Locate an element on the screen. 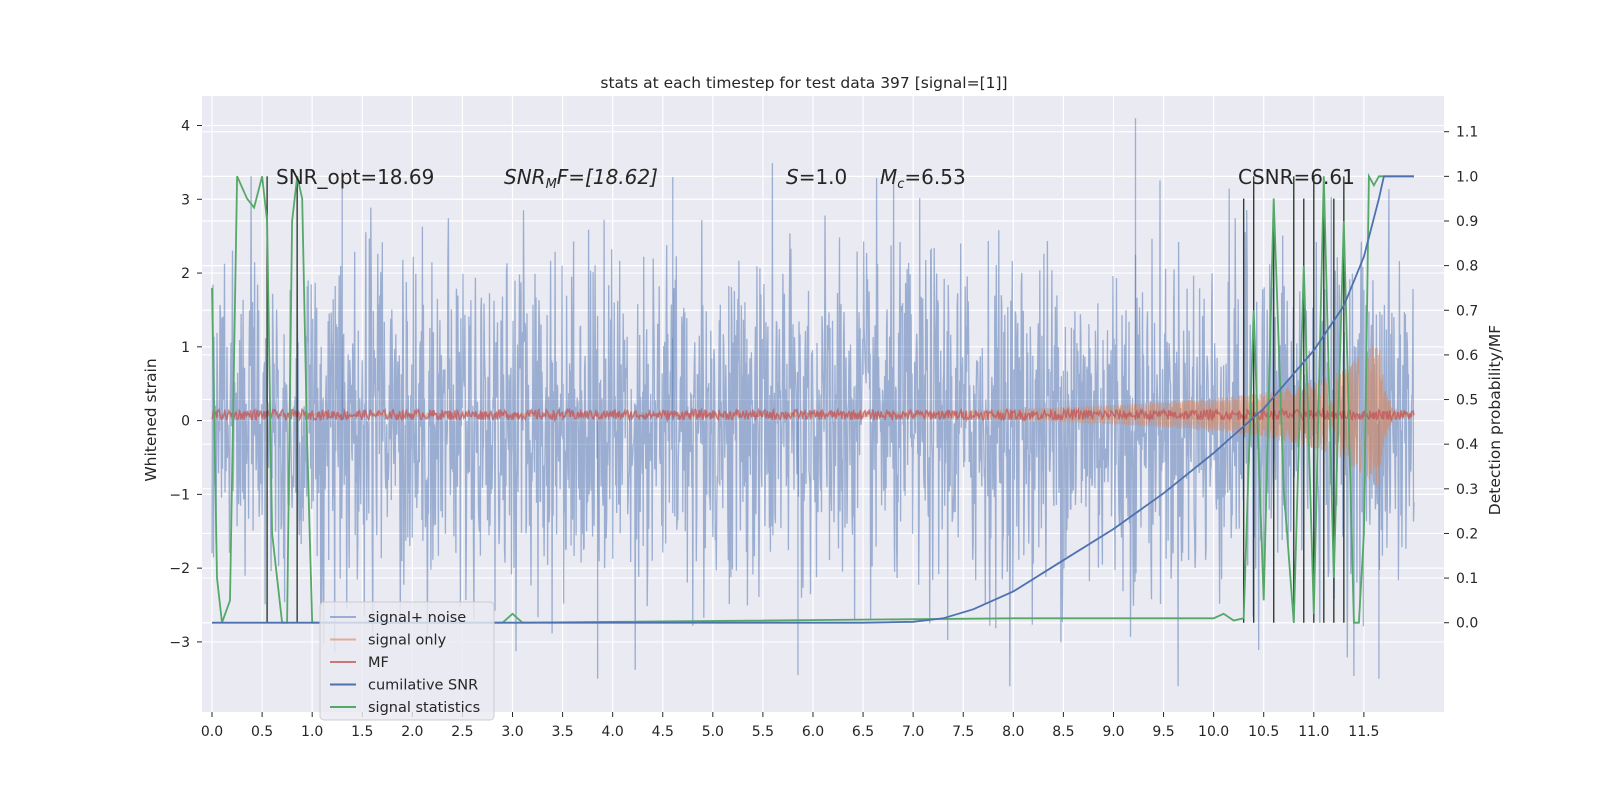  x-tick-label: 6.5 is located at coordinates (863, 732).